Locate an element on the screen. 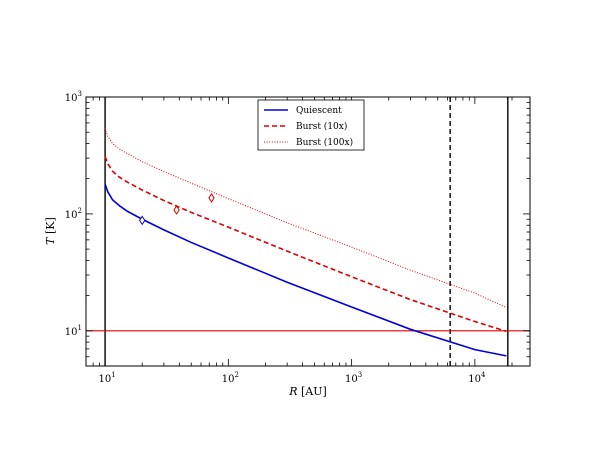 The height and width of the screenshot is (462, 598). x-axis-title: R [AU] is located at coordinates (307, 391).